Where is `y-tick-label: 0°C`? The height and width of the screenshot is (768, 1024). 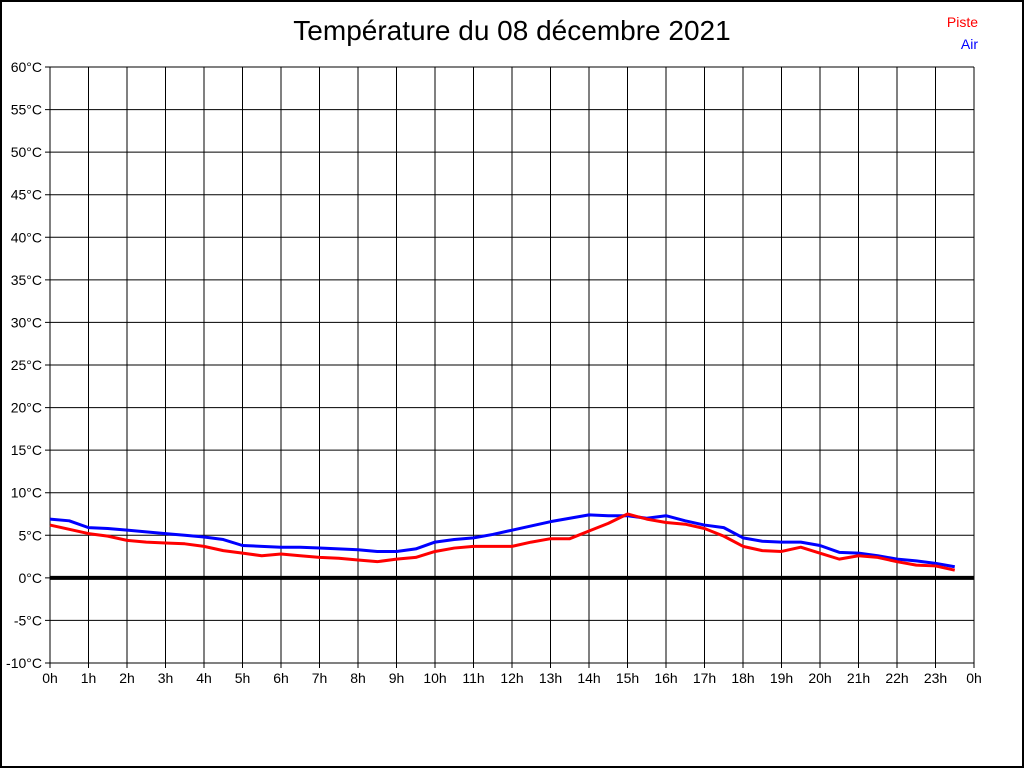
y-tick-label: 0°C is located at coordinates (31, 578).